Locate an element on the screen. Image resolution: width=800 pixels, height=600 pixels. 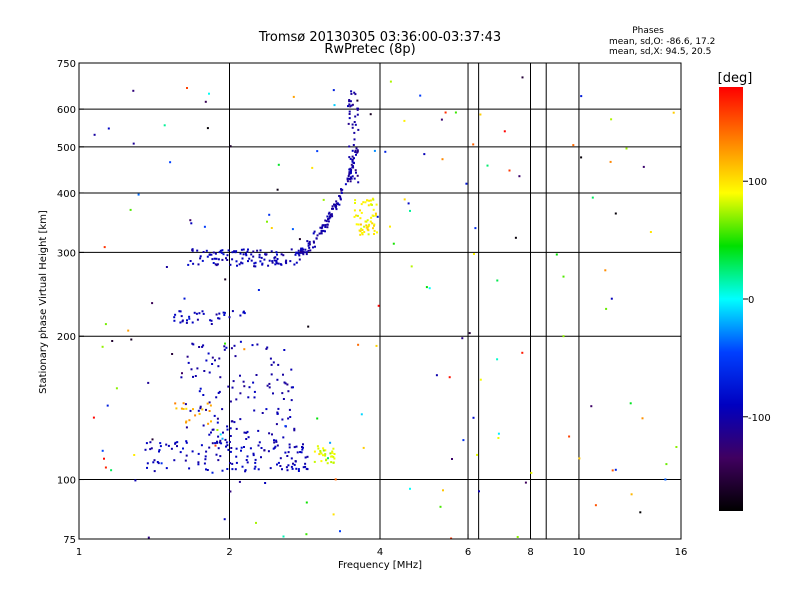
x-tick-label: 16 is located at coordinates (681, 552).